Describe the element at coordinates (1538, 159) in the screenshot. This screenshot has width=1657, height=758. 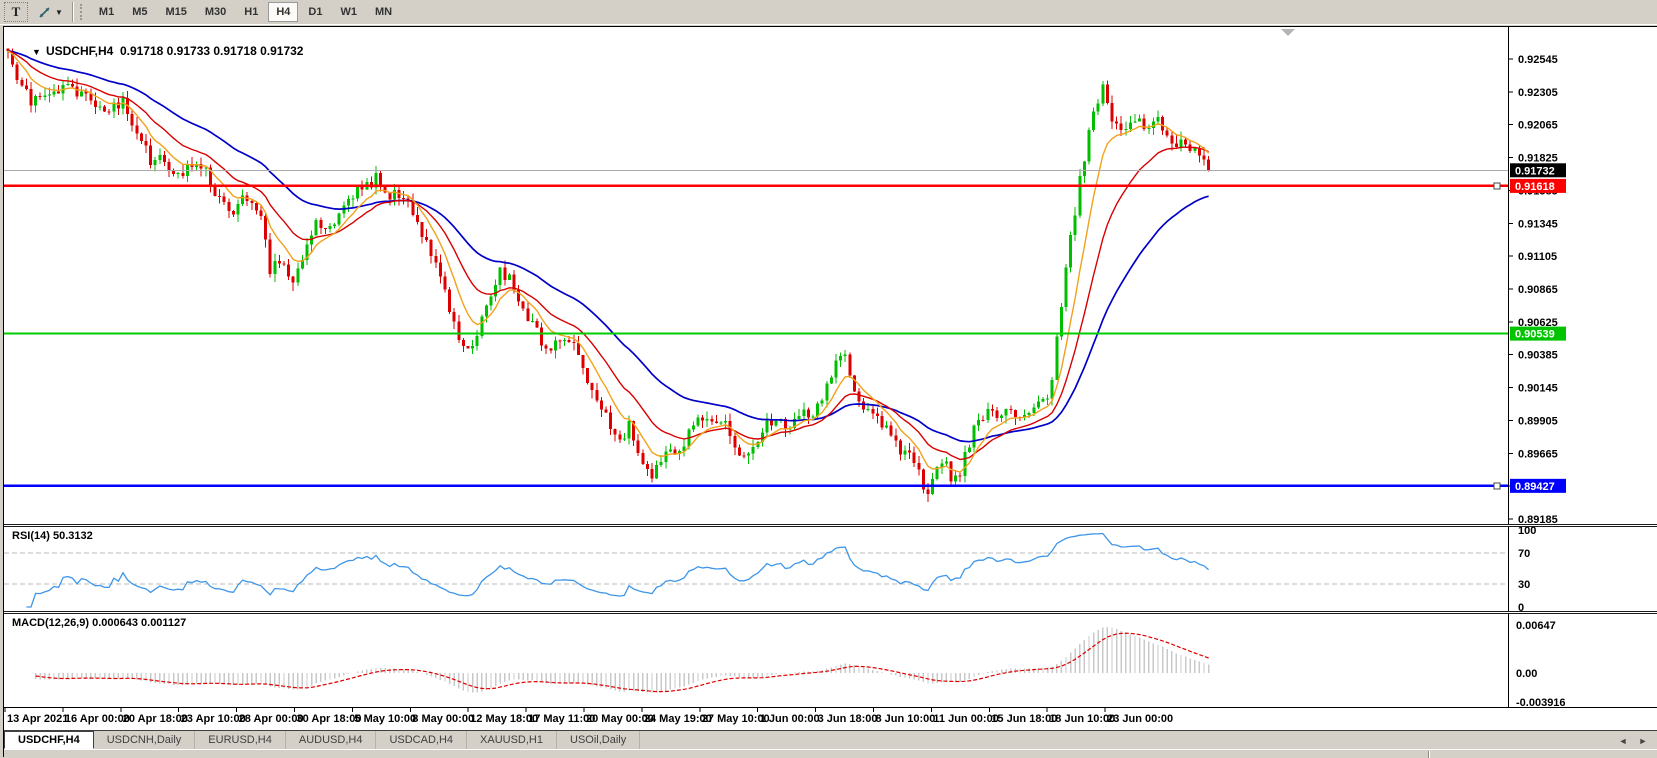
I see `svg-text: 0.91825` at that location.